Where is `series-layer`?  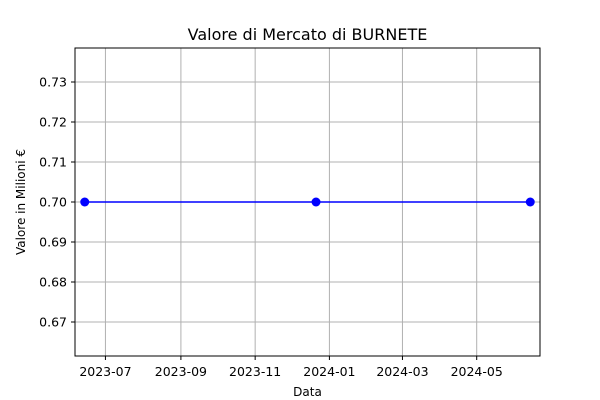 series-layer is located at coordinates (307, 202).